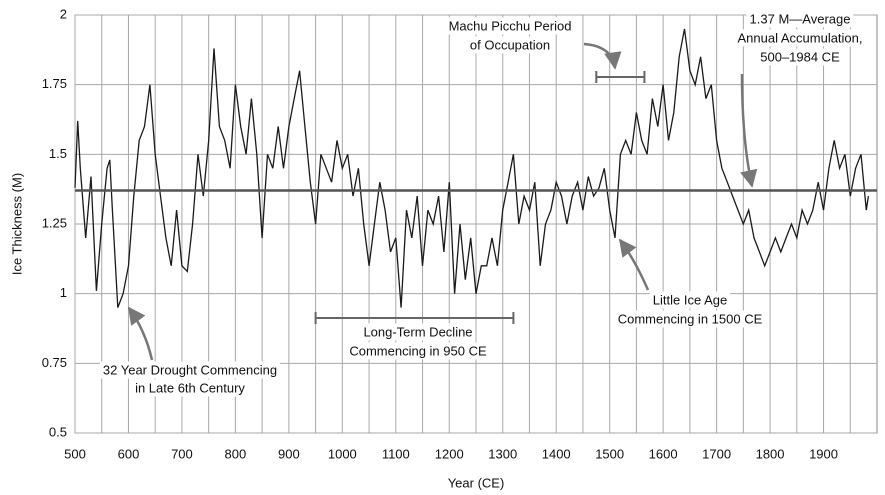 This screenshot has height=495, width=885. Describe the element at coordinates (54, 362) in the screenshot. I see `y-tick-label: 0.75` at that location.